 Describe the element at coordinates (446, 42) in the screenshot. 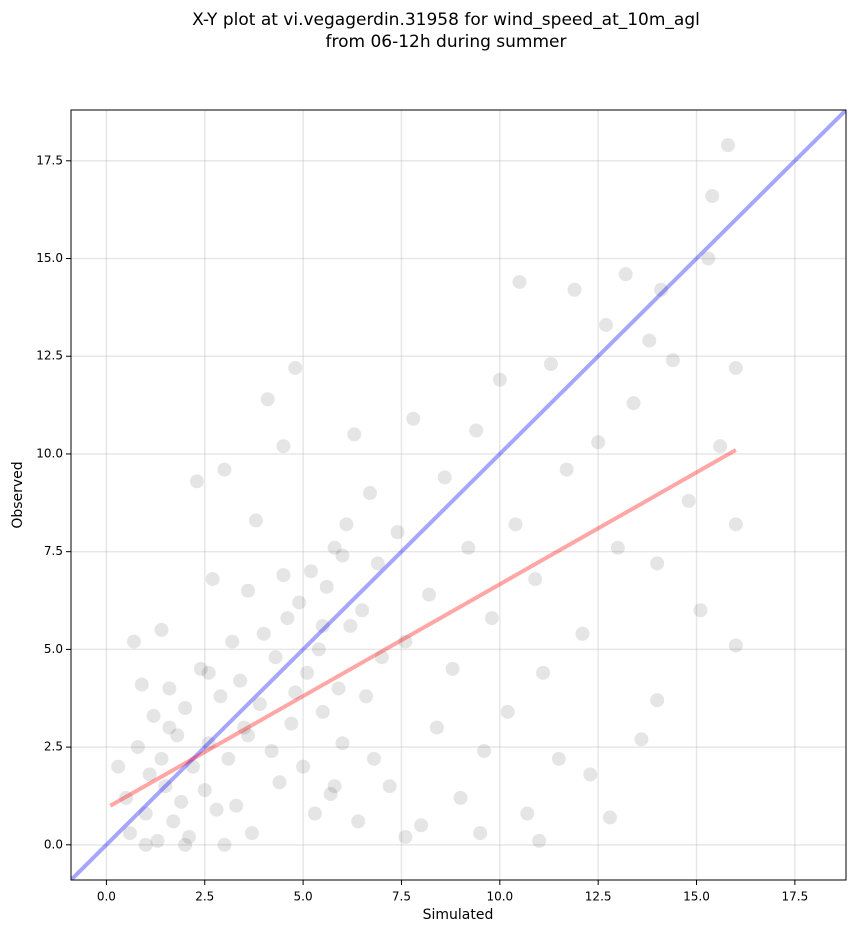

I see `chart-title: from 06-12h during summer` at that location.